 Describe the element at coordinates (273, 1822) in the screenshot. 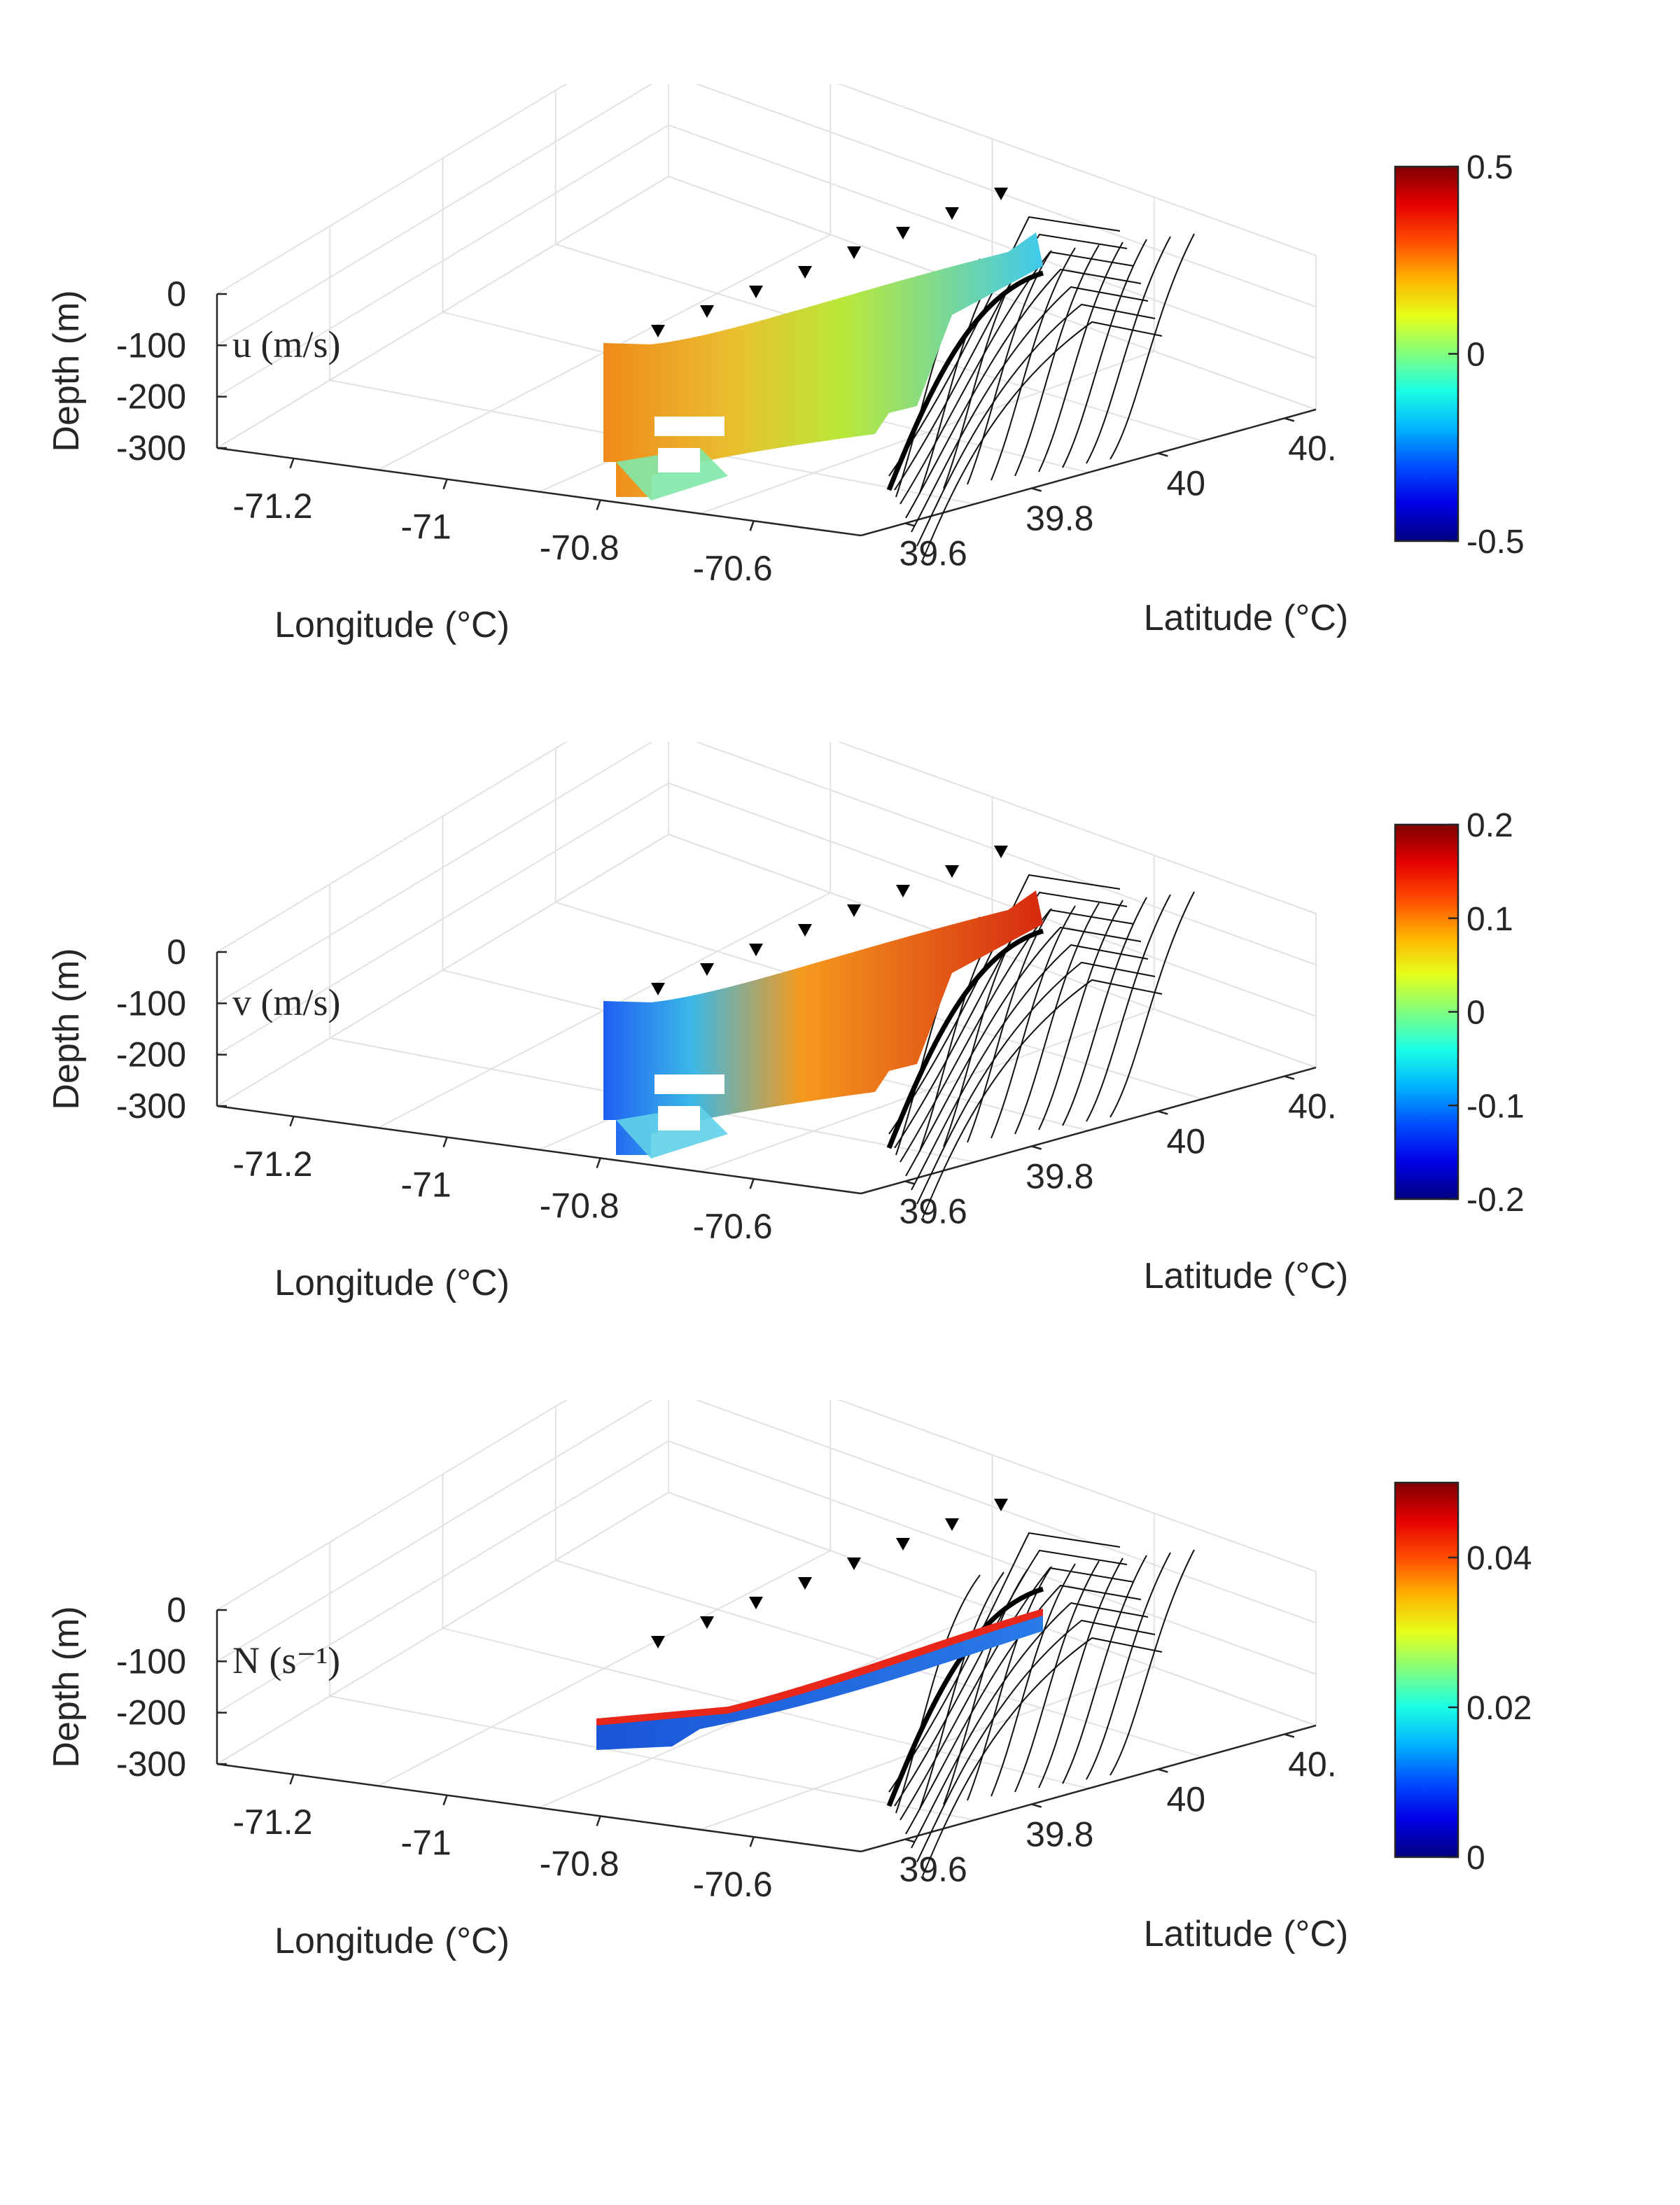

I see `x-tick-label: -71.2` at that location.